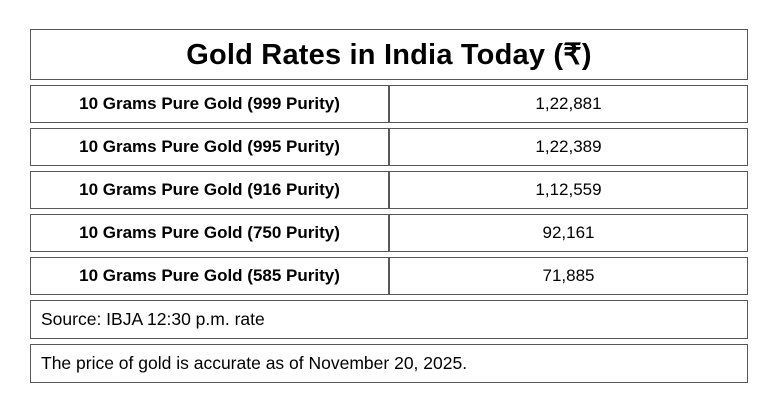  I want to click on rate-value: 1,12,559, so click(568, 190).